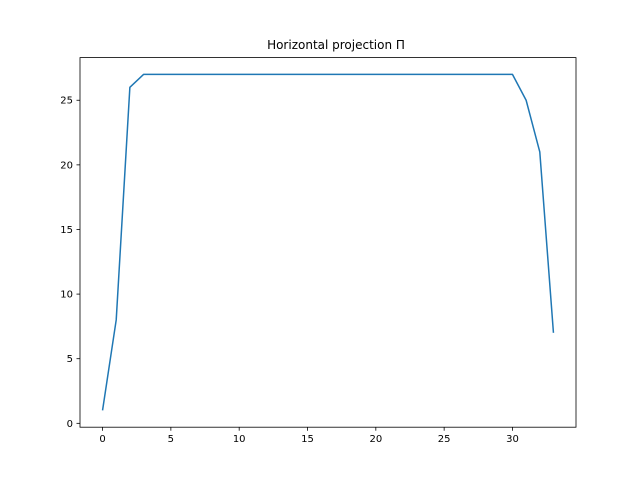  I want to click on x-tick-label: 15, so click(307, 439).